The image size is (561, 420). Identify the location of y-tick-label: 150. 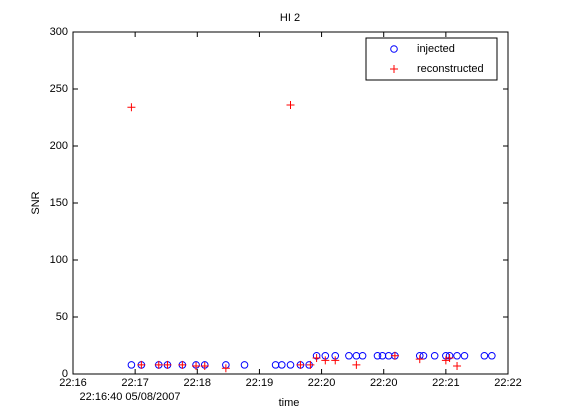
(59, 203).